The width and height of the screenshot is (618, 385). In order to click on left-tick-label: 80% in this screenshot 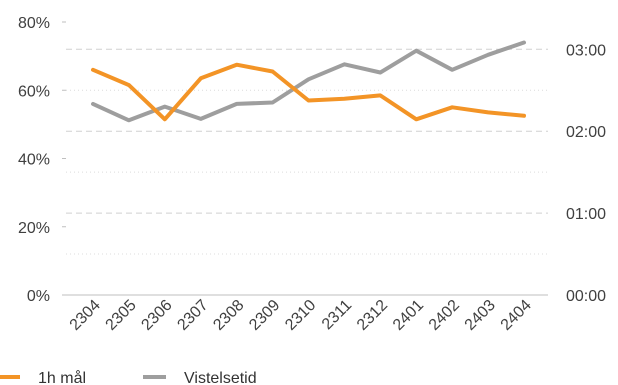, I will do `click(34, 23)`.